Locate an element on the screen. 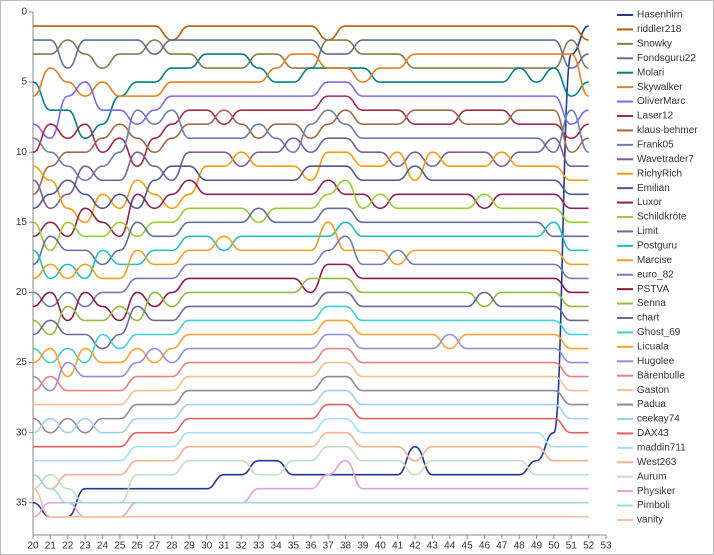 The width and height of the screenshot is (714, 555). x-tick-label: 26 is located at coordinates (138, 546).